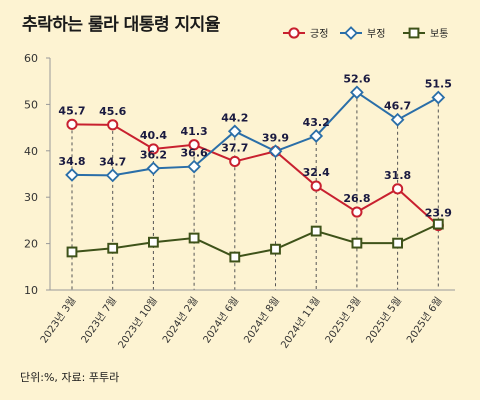  Describe the element at coordinates (70, 377) in the screenshot. I see `source-note: 단위:%, 자료: 푸투라` at that location.